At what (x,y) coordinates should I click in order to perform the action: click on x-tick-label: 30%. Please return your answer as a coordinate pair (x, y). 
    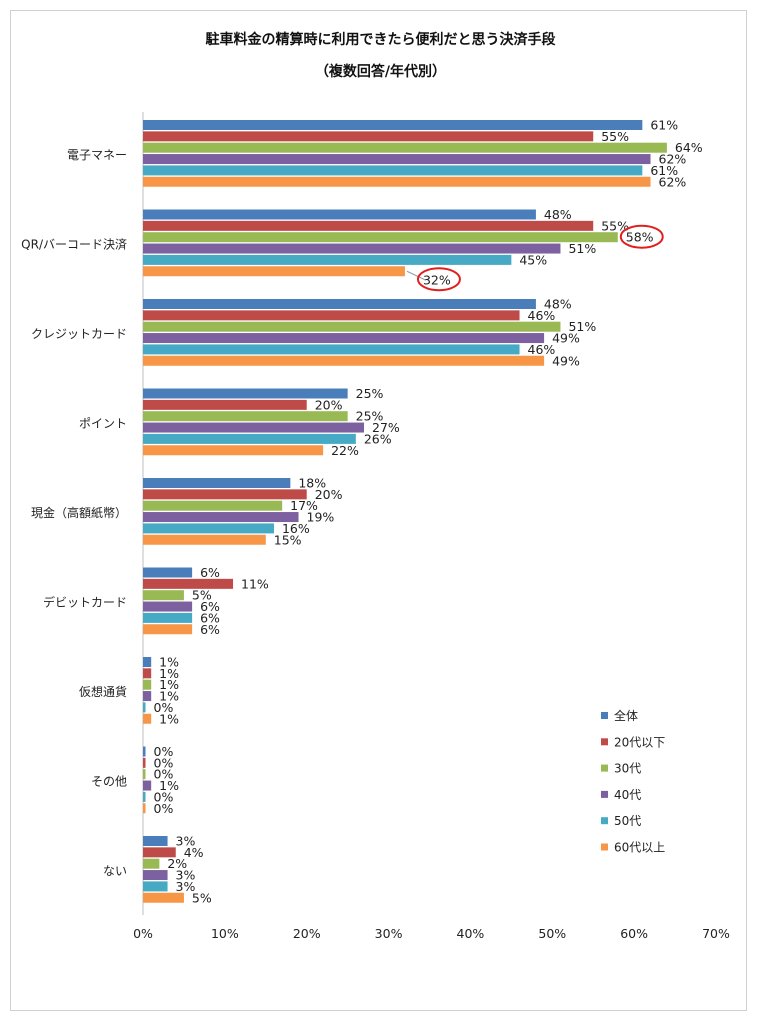
    Looking at the image, I should click on (389, 933).